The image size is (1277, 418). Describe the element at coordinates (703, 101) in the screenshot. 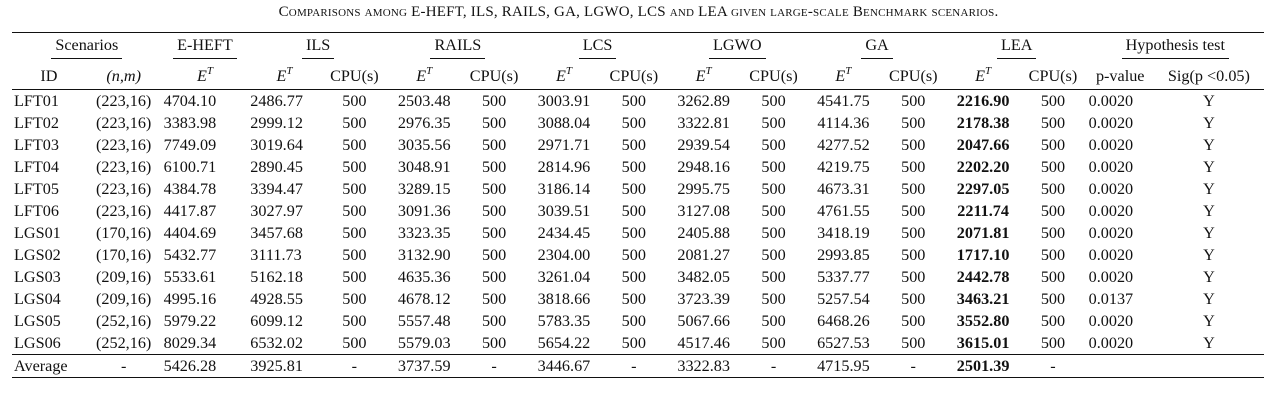

I see `cell-lgwo: 3262.89` at that location.